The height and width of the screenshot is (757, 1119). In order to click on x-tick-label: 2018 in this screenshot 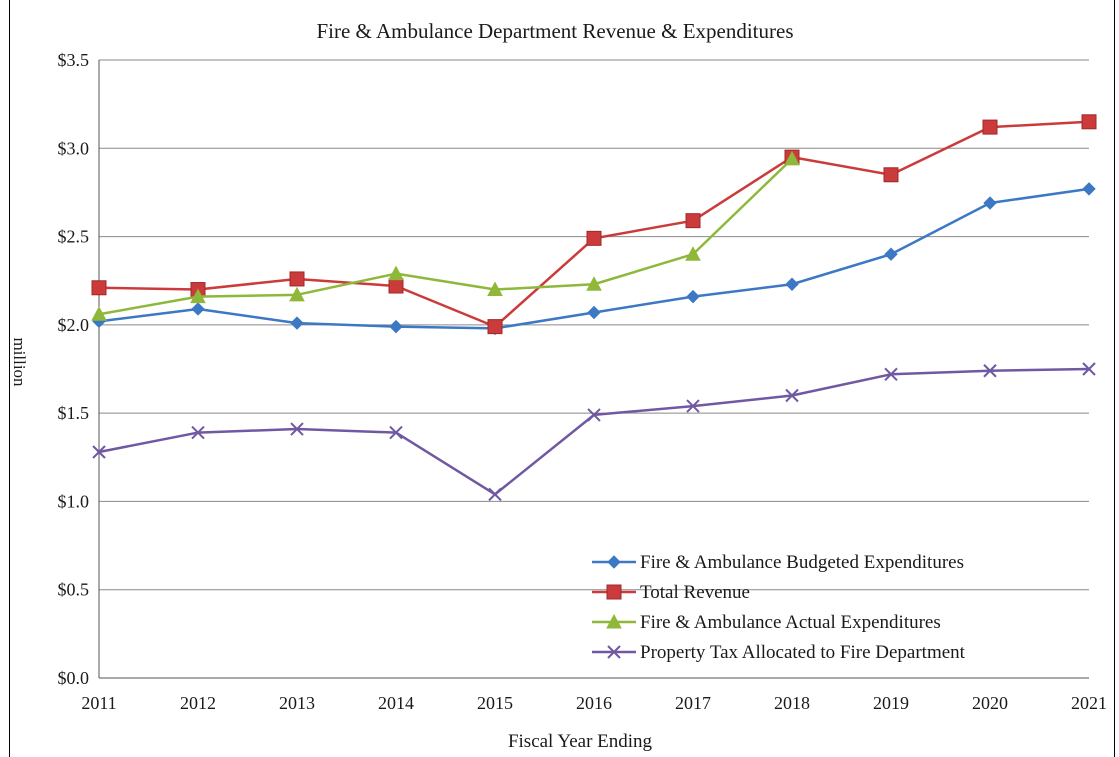, I will do `click(792, 703)`.